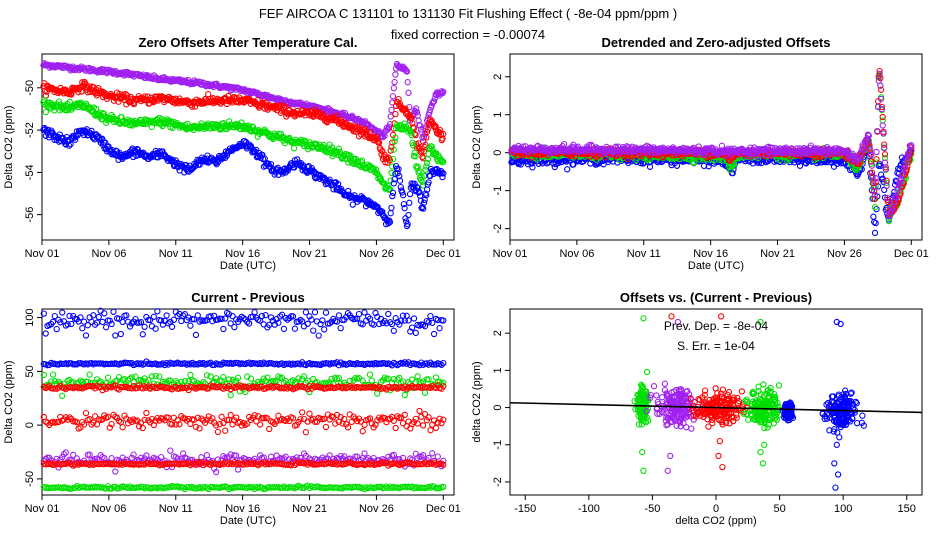 This screenshot has height=540, width=936. What do you see at coordinates (498, 115) in the screenshot?
I see `y-tick-label: 1` at bounding box center [498, 115].